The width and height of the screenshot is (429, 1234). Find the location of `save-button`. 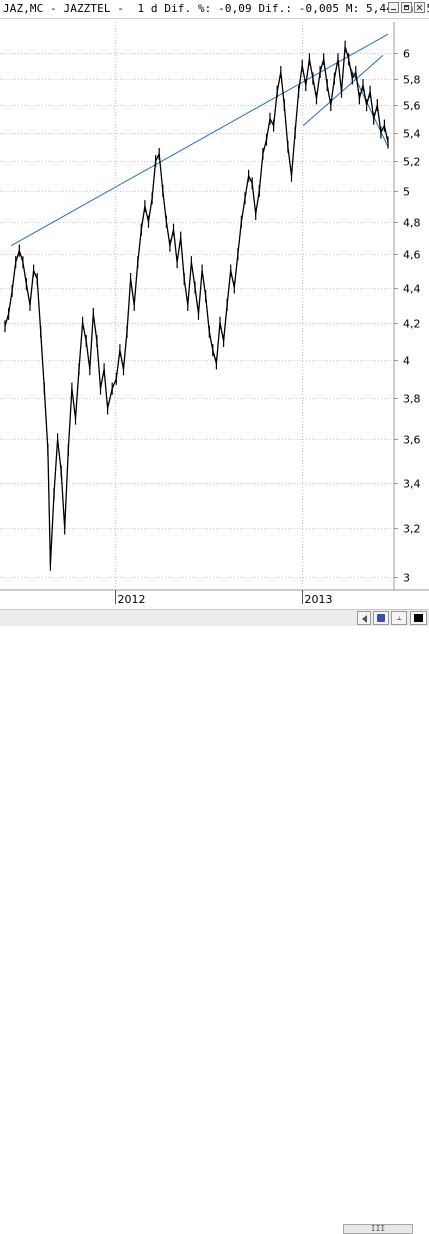

save-button is located at coordinates (381, 618).